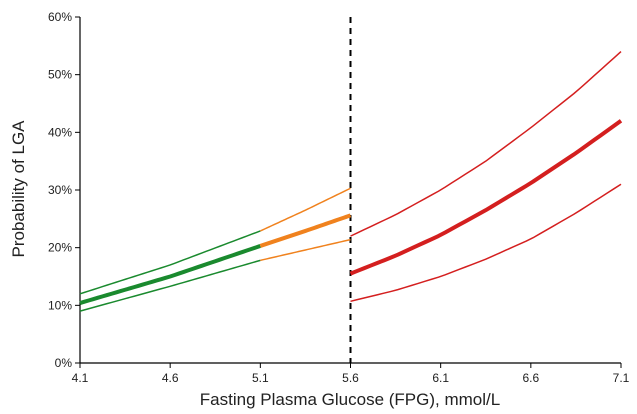 The width and height of the screenshot is (637, 414). What do you see at coordinates (350, 378) in the screenshot?
I see `x-tick-label: 5.6` at bounding box center [350, 378].